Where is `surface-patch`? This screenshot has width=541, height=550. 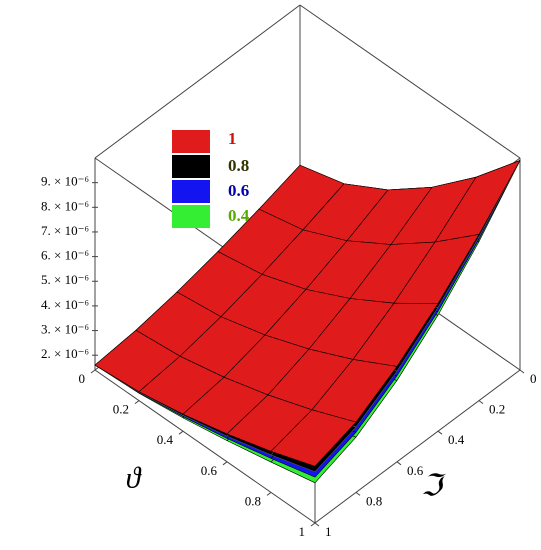 surface-patch is located at coordinates (313, 438).